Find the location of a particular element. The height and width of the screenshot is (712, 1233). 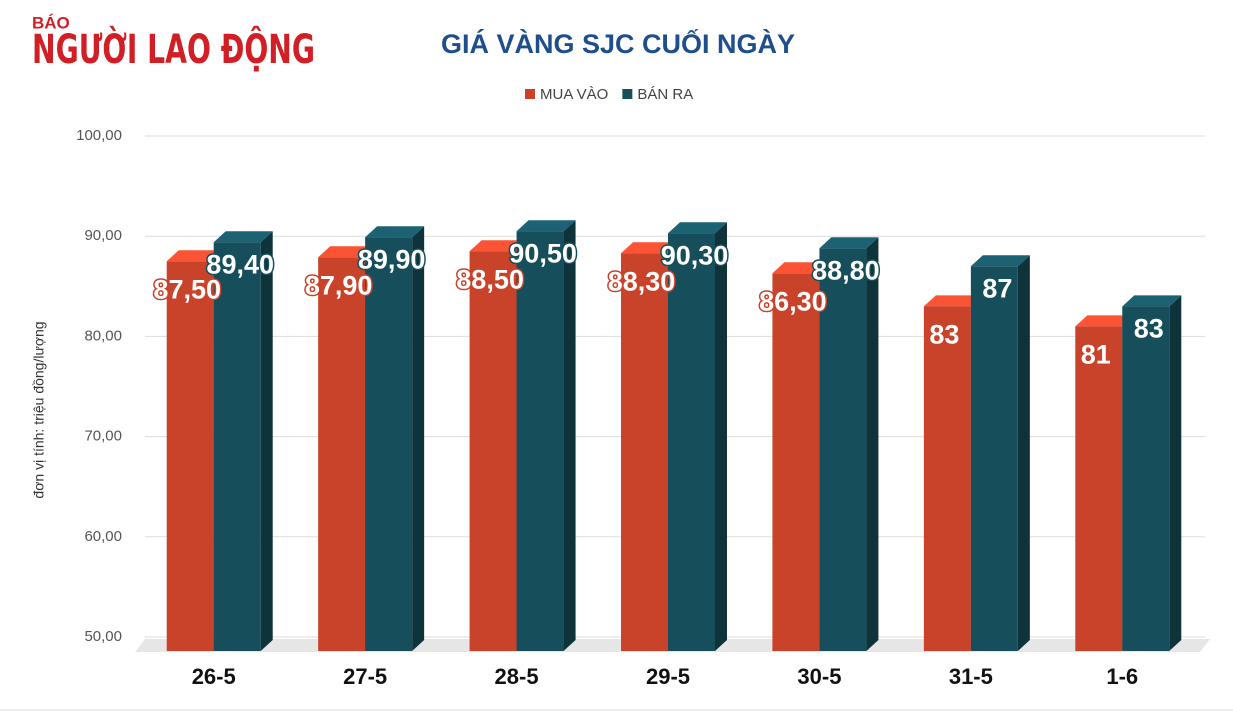

logo-main: NGƯỜI LAO ĐỘNG is located at coordinates (173, 49).